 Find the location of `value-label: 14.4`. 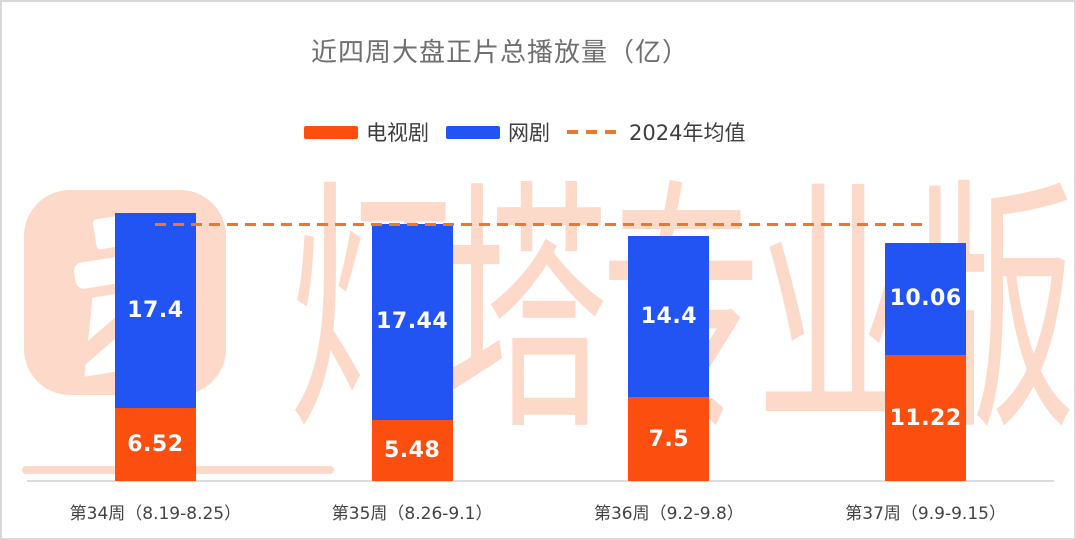

value-label: 14.4 is located at coordinates (669, 316).